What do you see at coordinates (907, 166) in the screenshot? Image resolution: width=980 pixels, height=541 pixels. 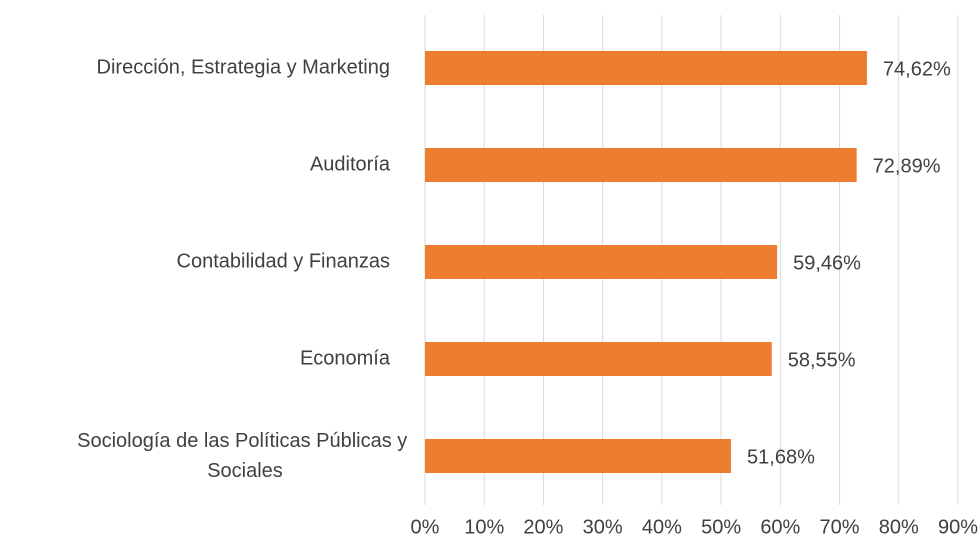 I see `value-label: 72,89%` at bounding box center [907, 166].